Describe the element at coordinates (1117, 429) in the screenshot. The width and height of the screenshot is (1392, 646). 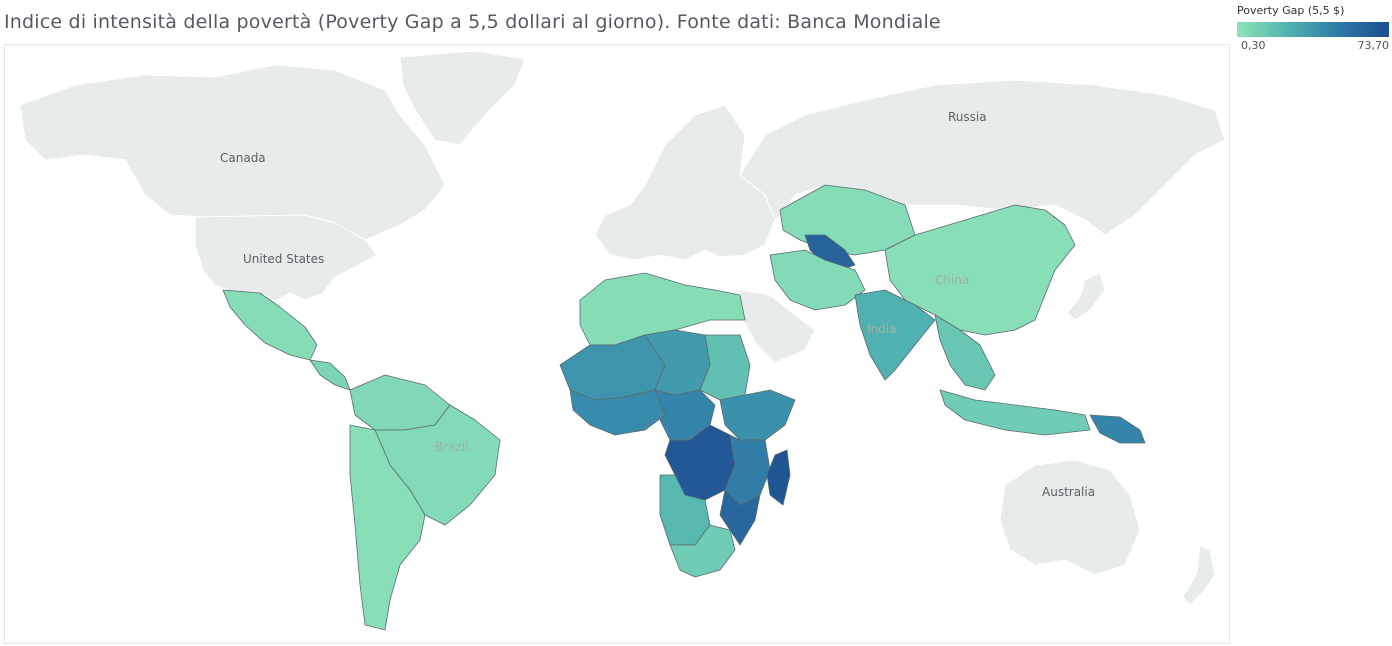
I see `region-papua-new-guinea` at that location.